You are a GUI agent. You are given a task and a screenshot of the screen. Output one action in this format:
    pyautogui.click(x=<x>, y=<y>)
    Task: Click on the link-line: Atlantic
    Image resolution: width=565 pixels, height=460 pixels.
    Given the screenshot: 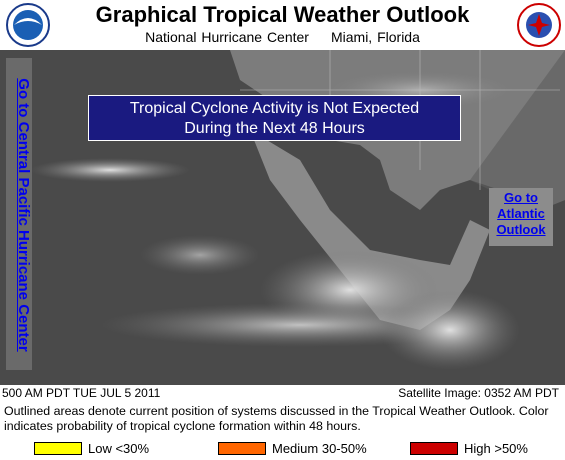 What is the action you would take?
    pyautogui.click(x=521, y=213)
    